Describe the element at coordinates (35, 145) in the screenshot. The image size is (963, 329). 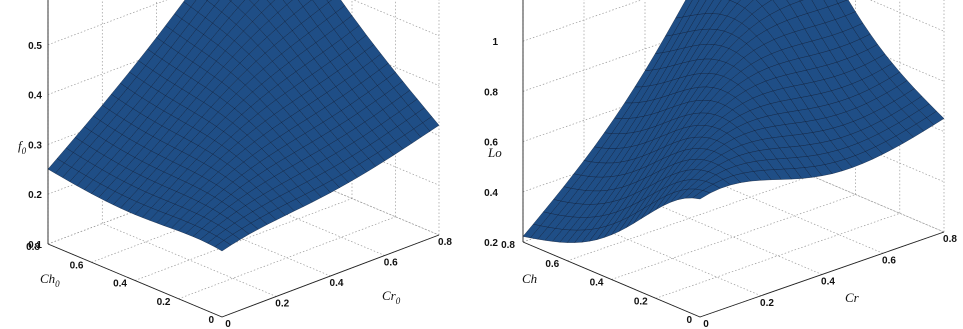
I see `z-tick-label: 0.3` at that location.